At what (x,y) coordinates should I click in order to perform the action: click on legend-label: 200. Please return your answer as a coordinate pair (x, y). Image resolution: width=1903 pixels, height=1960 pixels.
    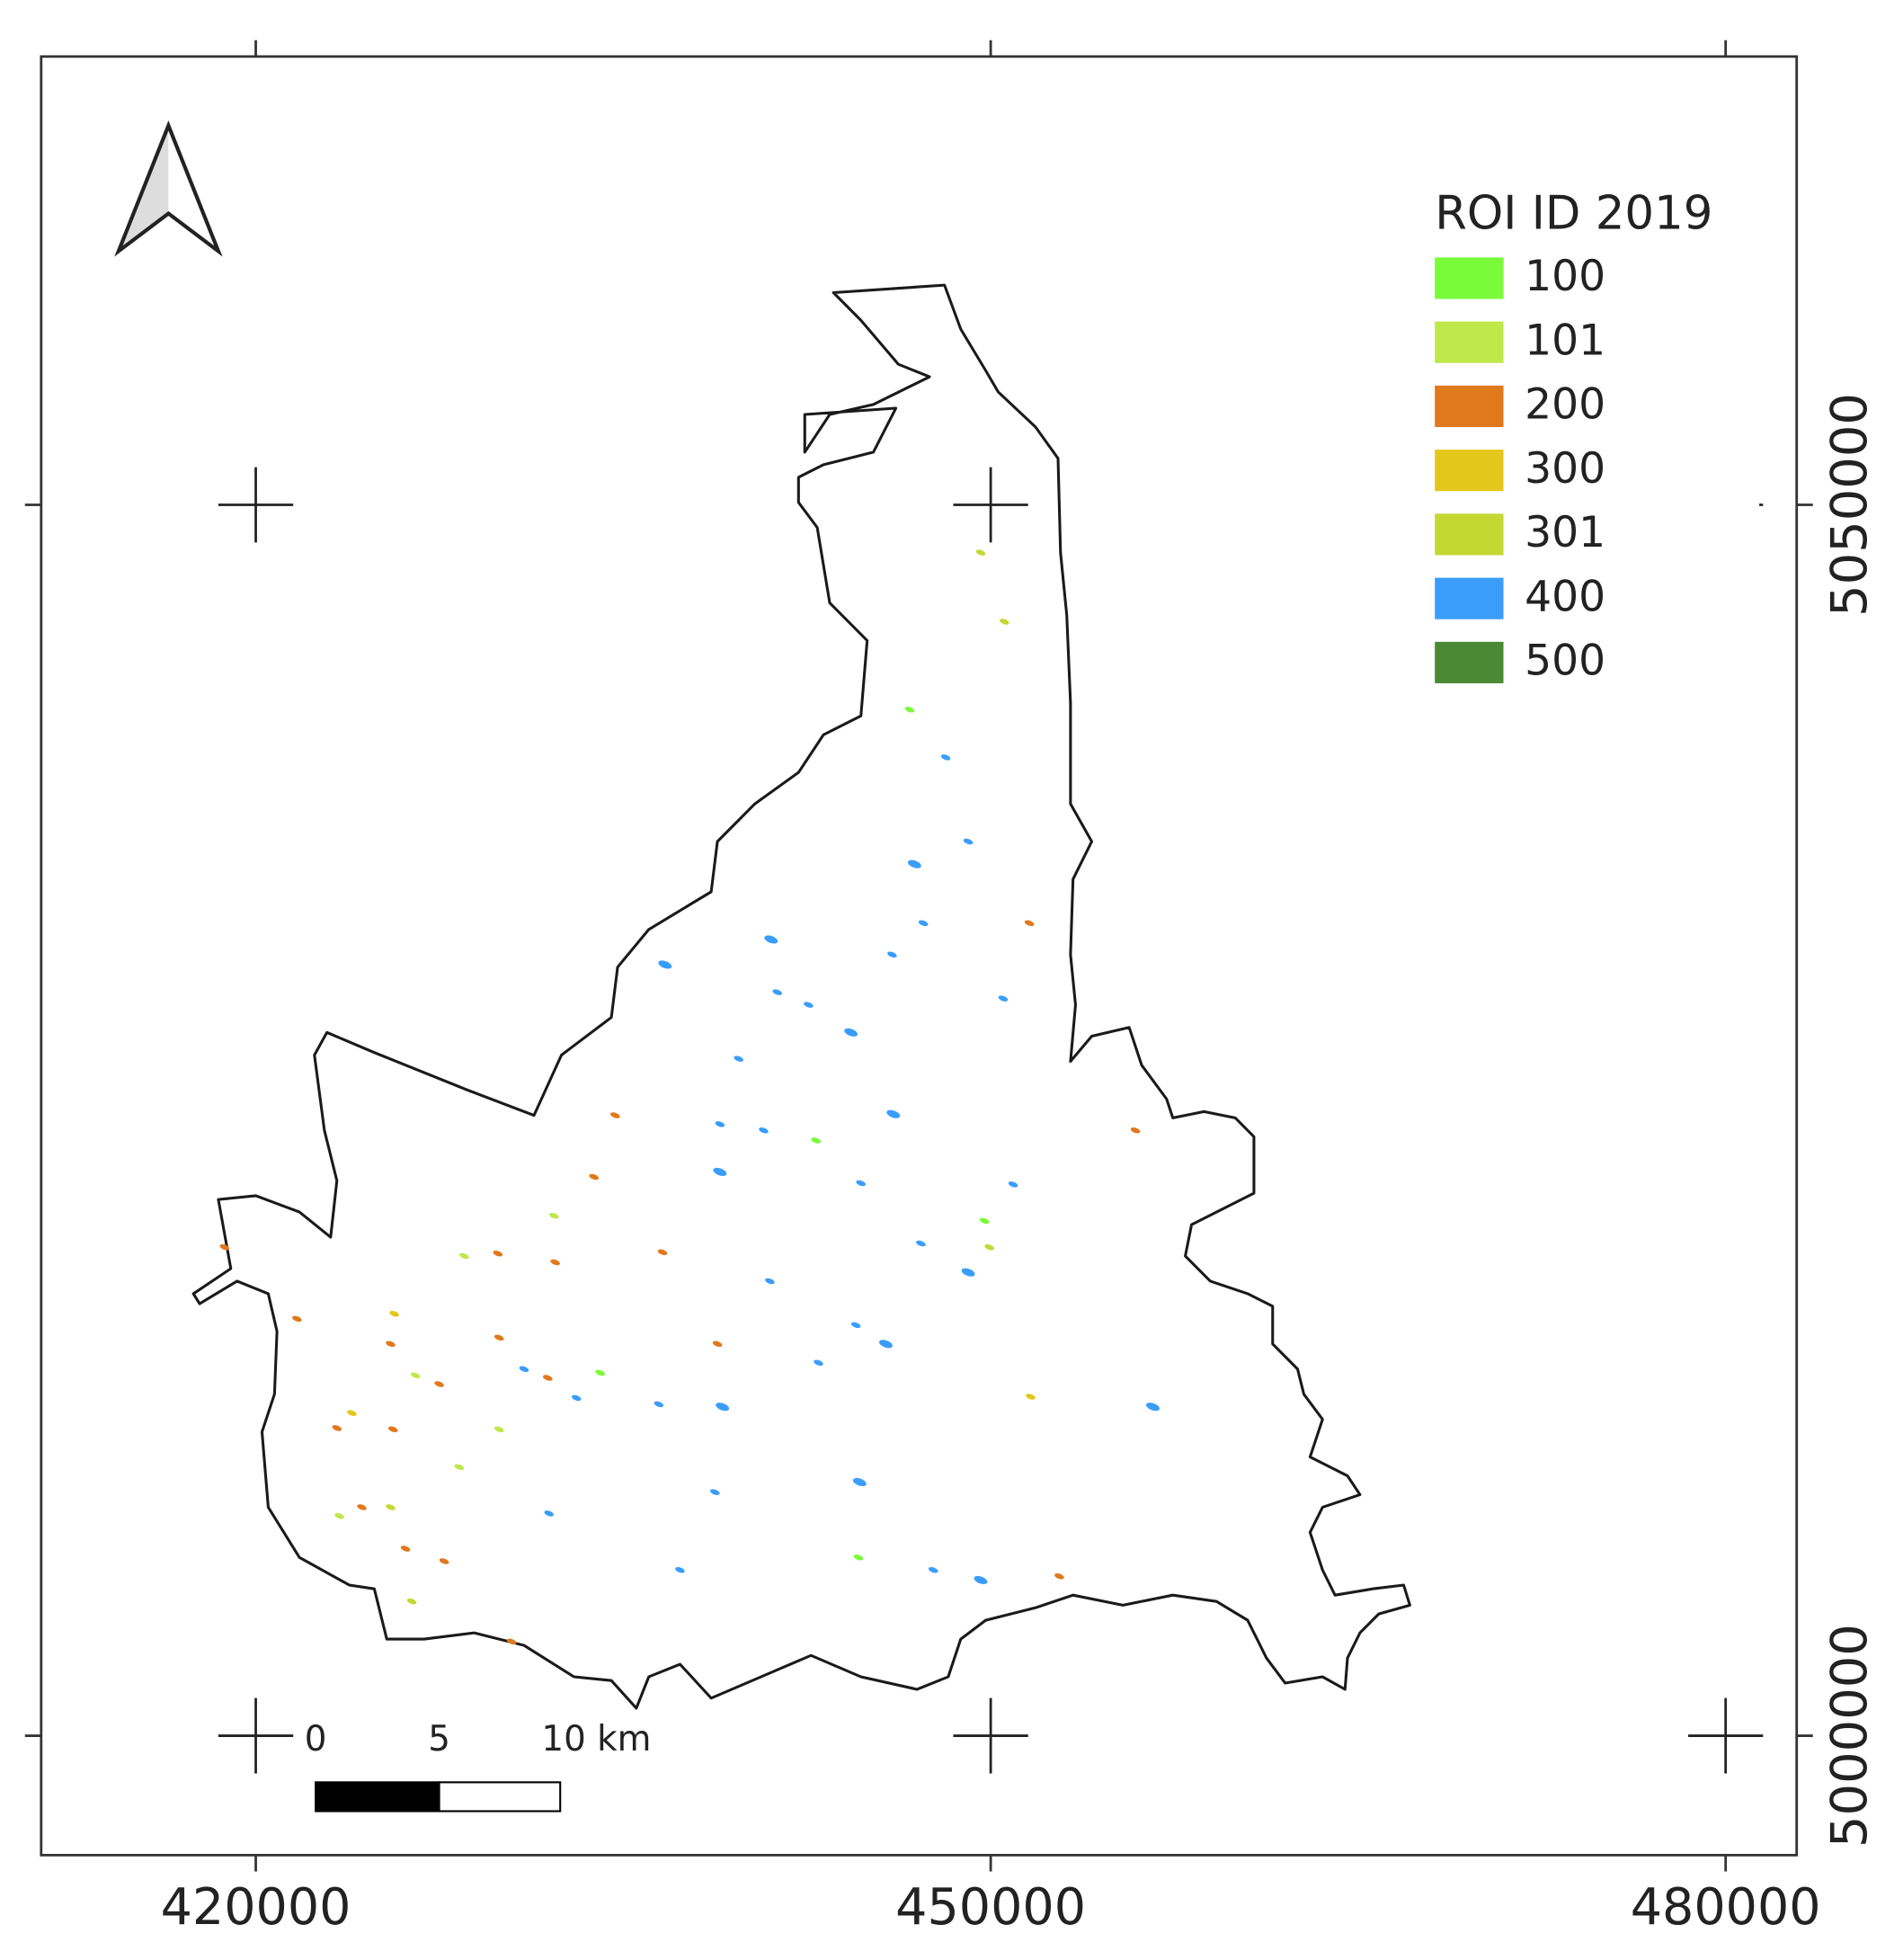
    Looking at the image, I should click on (1565, 405).